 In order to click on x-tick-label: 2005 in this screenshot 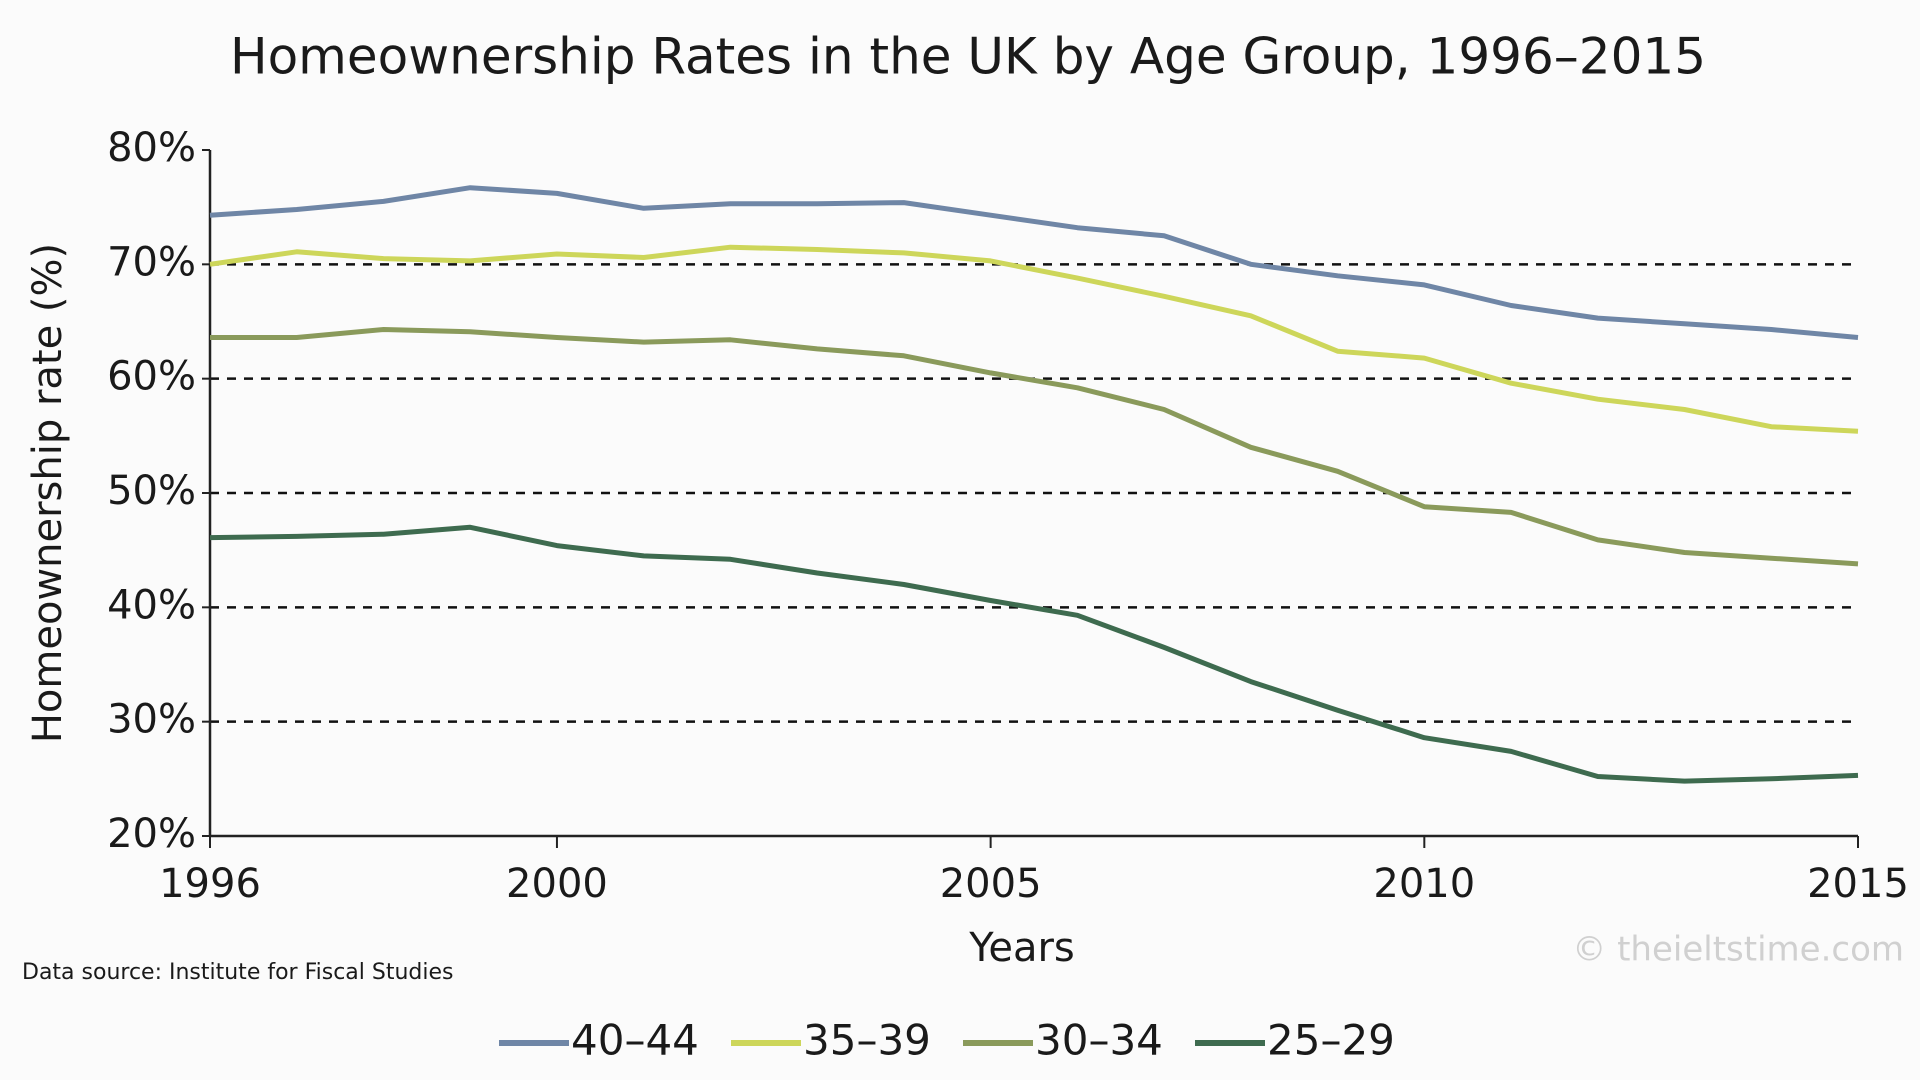, I will do `click(991, 884)`.